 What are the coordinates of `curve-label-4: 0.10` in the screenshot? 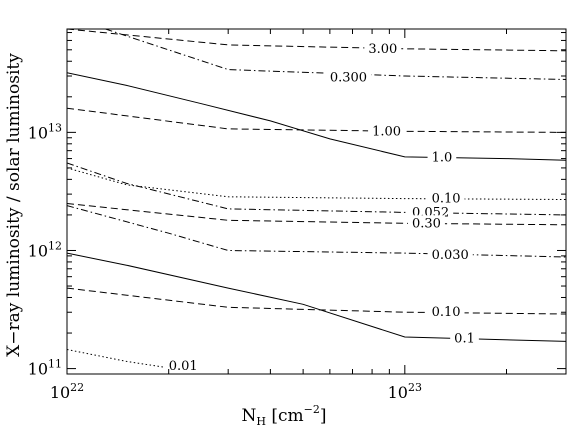 It's located at (446, 199).